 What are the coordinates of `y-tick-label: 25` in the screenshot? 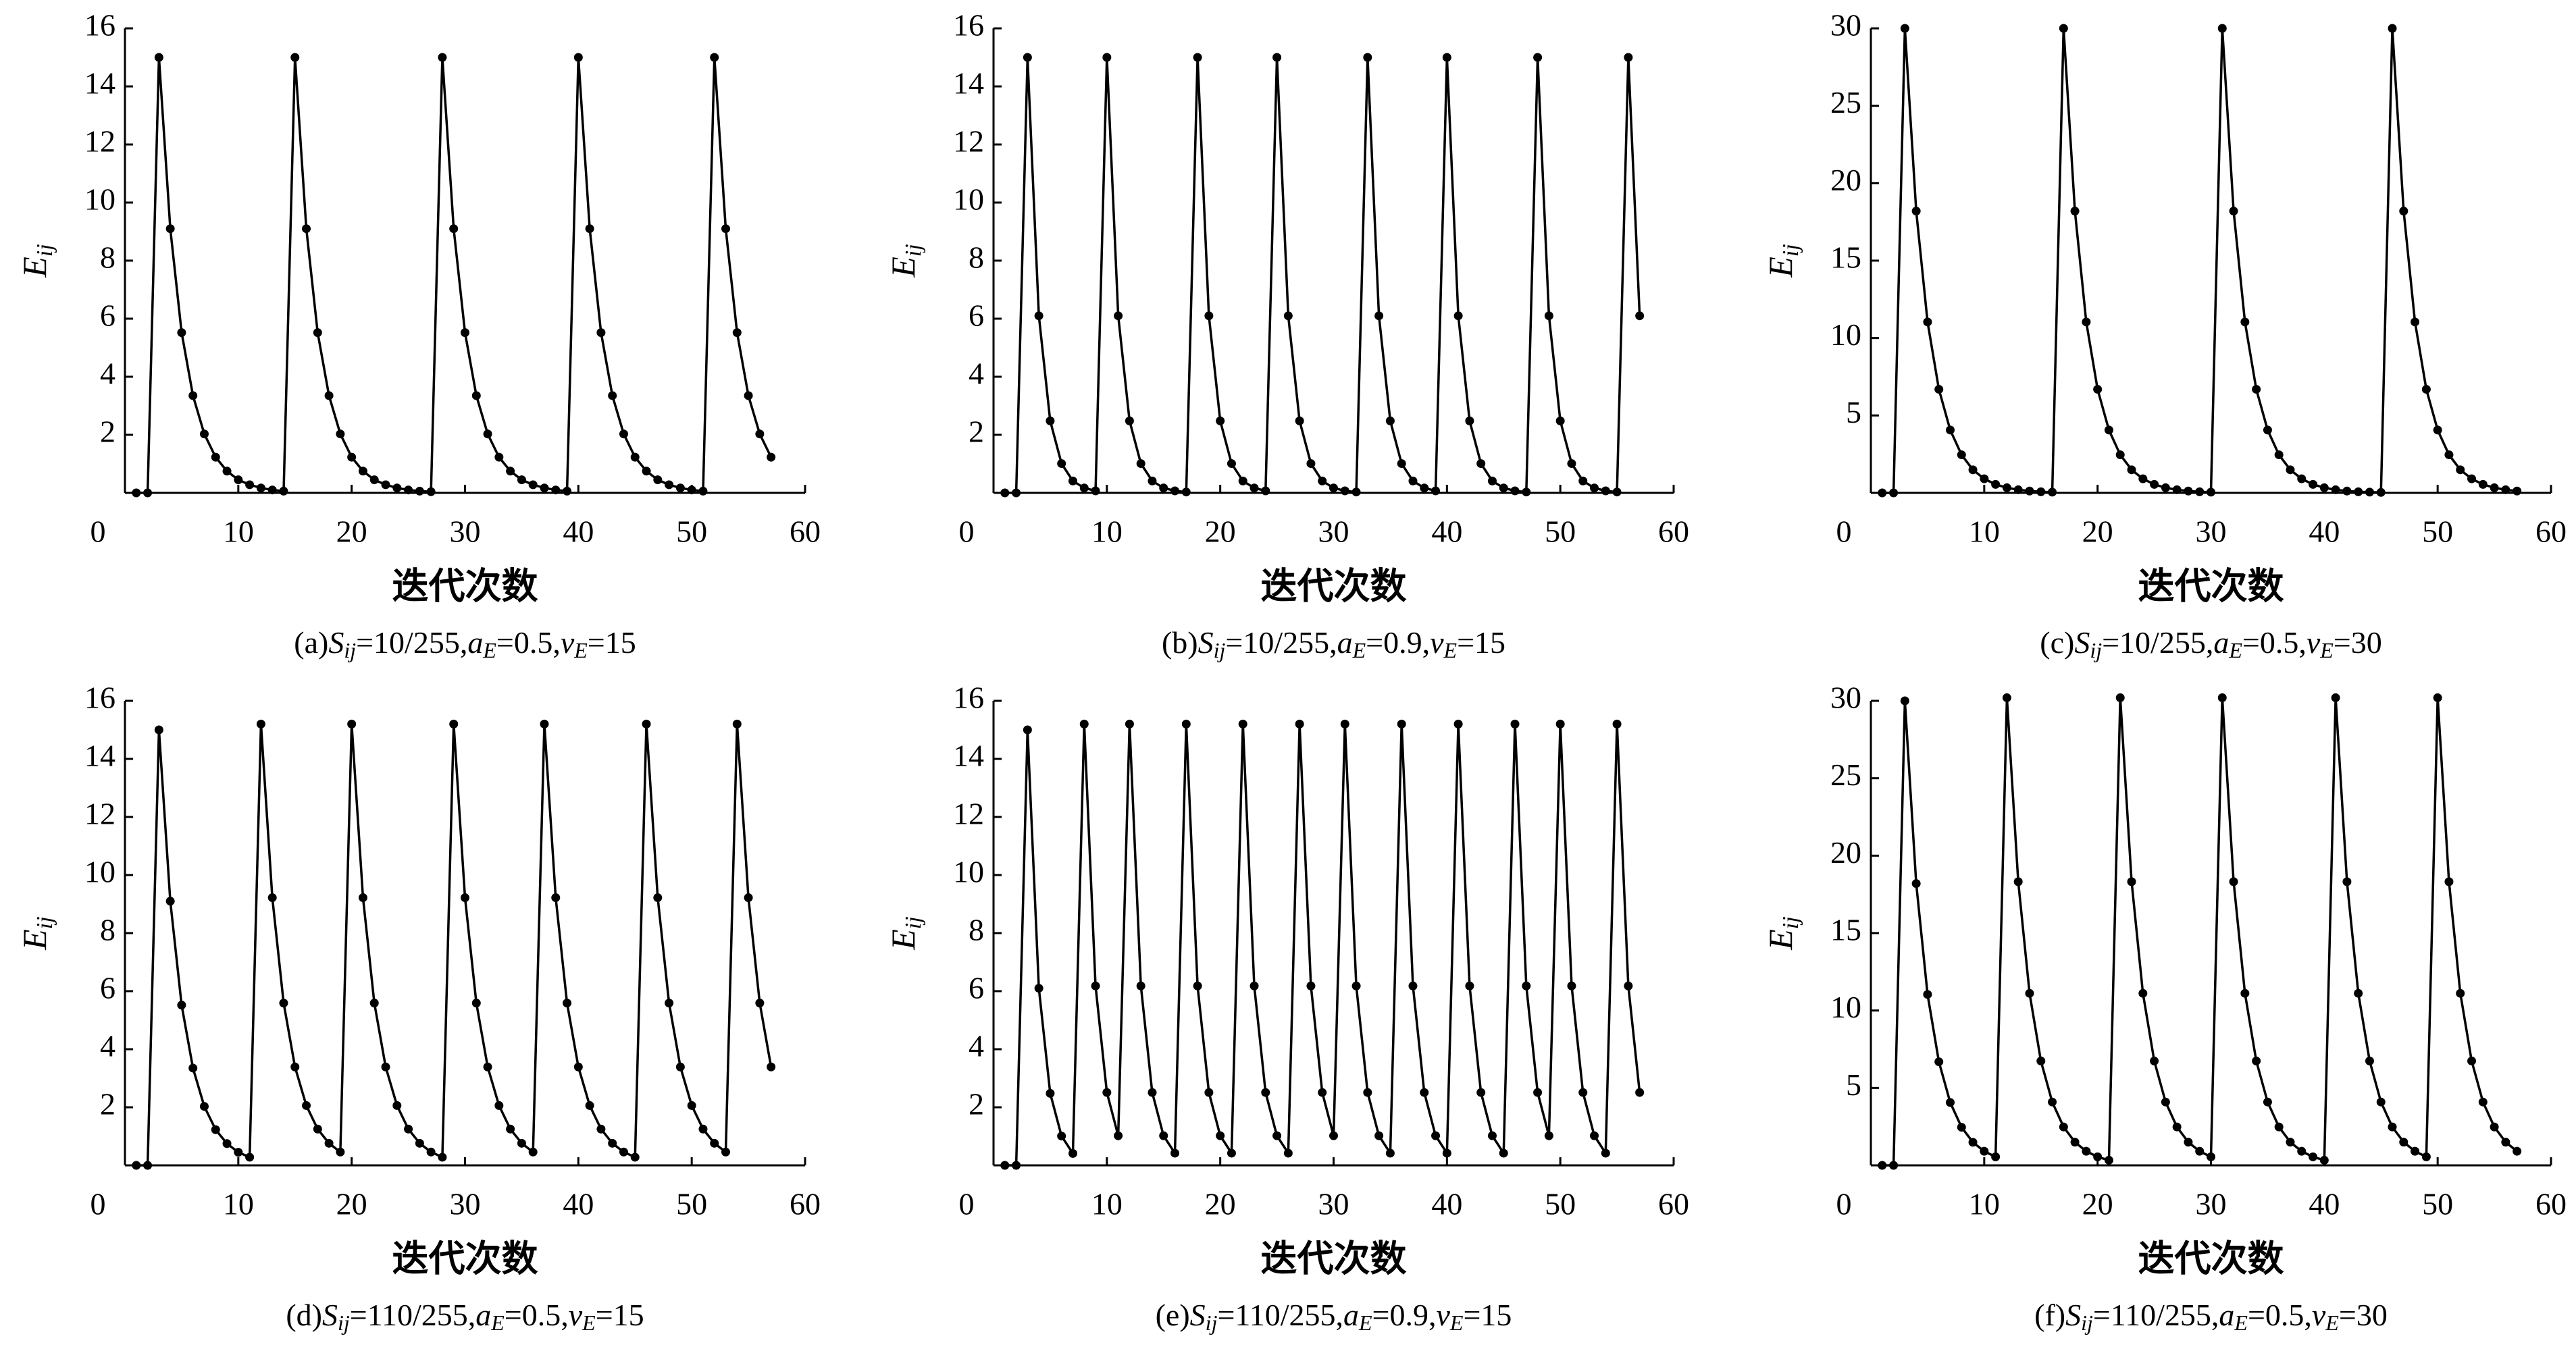 It's located at (1845, 103).